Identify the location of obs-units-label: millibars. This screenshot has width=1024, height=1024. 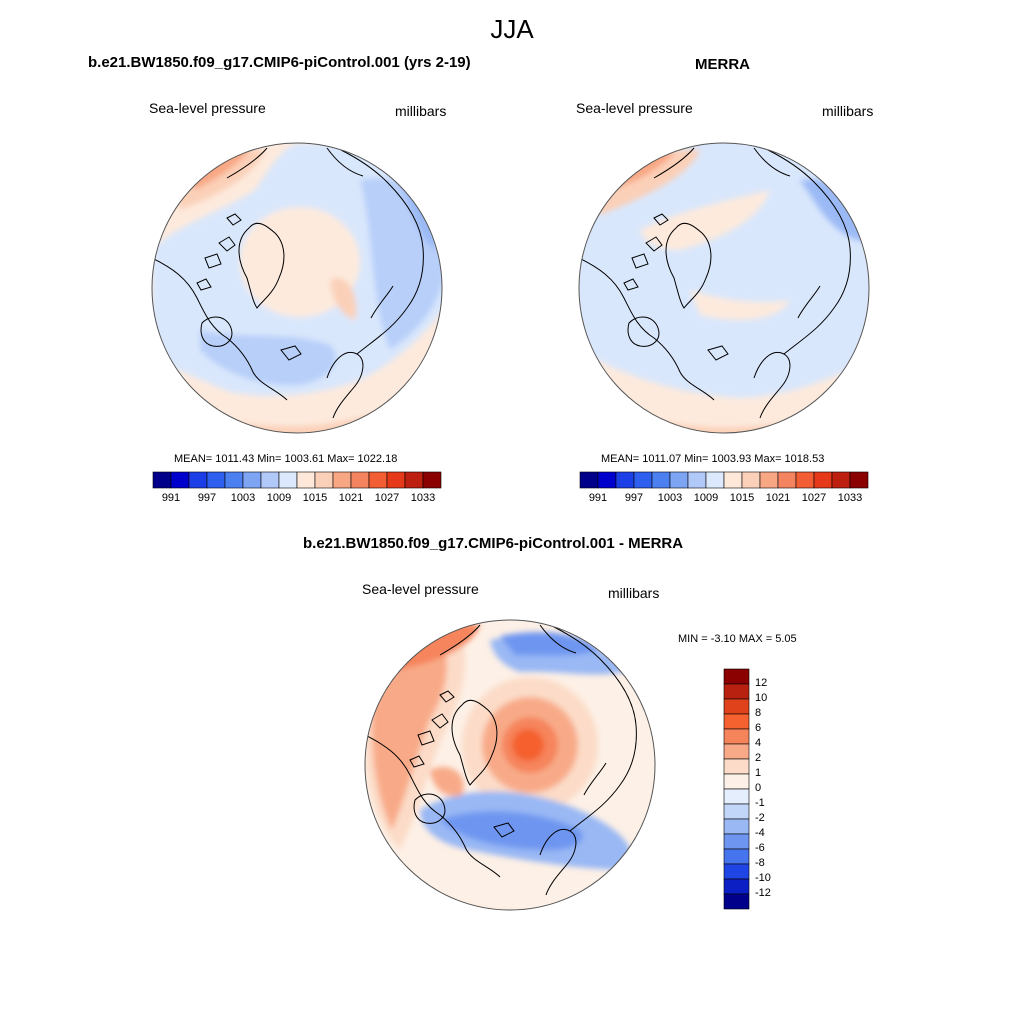
(848, 111).